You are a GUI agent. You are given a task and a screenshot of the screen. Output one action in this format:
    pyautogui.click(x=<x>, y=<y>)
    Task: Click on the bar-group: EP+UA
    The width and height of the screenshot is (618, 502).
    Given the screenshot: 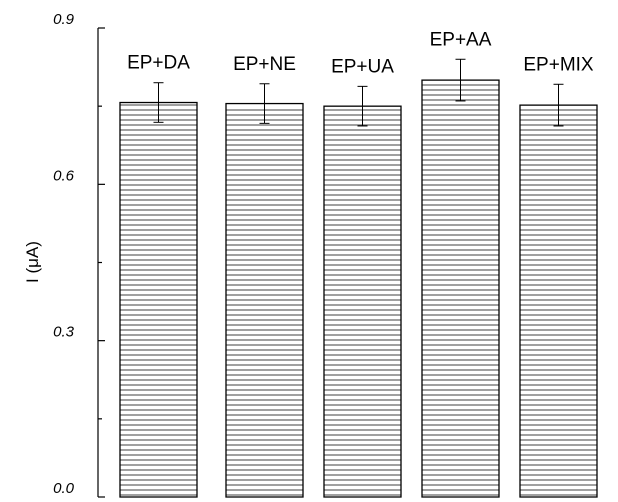 What is the action you would take?
    pyautogui.click(x=362, y=277)
    